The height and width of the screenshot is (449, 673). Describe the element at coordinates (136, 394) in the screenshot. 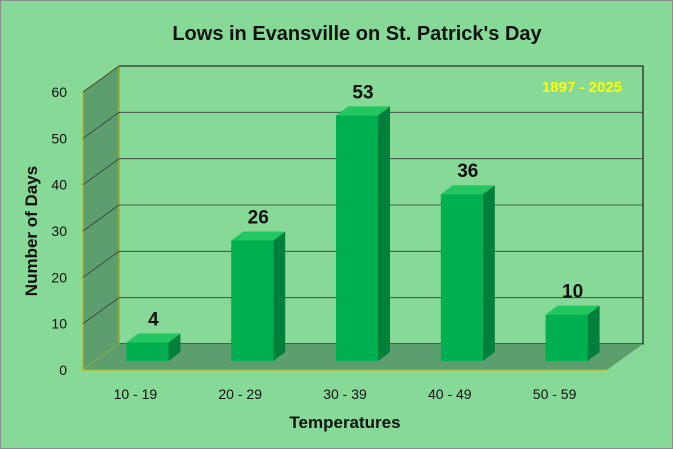

I see `x-tick-label: 10 - 19` at that location.